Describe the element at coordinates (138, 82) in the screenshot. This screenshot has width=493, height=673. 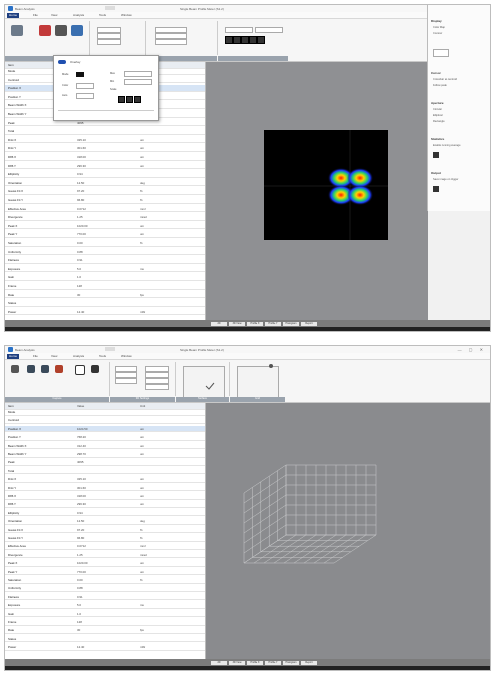
I see `min-field` at that location.